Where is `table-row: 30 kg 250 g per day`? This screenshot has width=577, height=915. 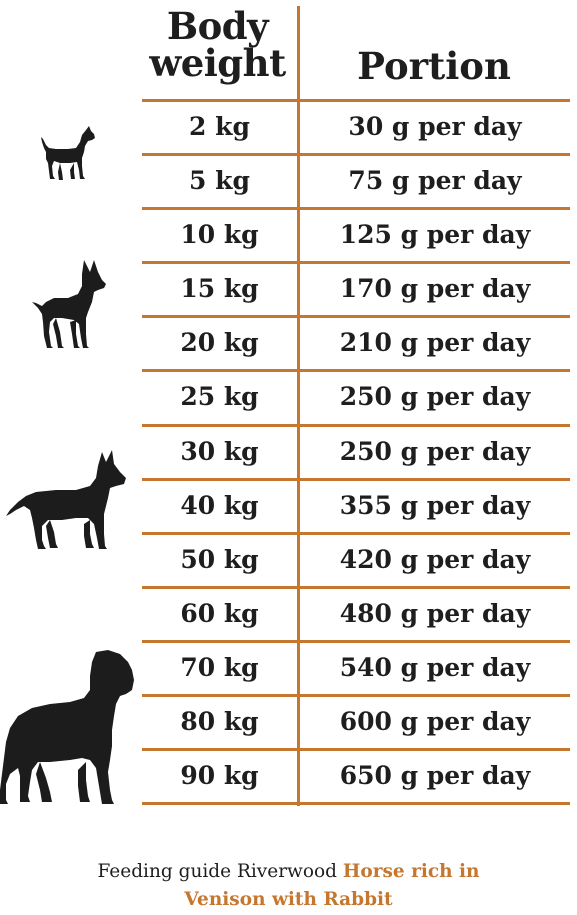
table-row: 30 kg 250 g per day is located at coordinates (356, 450).